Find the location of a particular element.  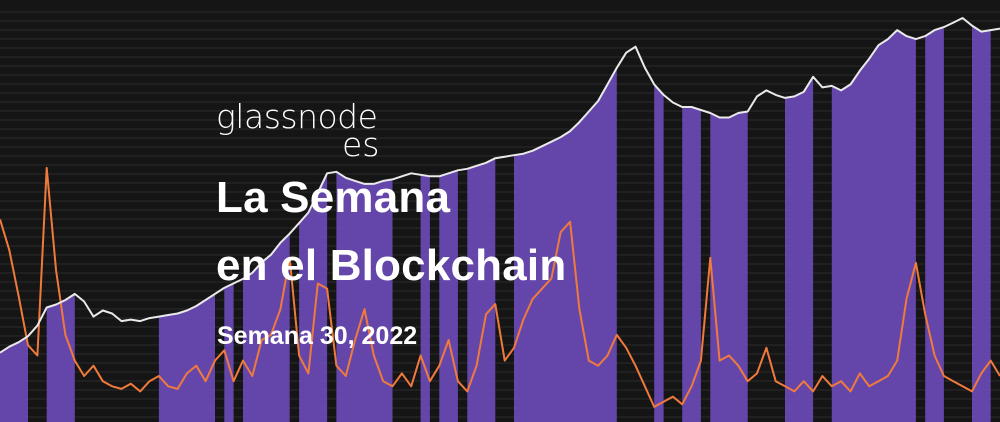

brand-language-suffix: es is located at coordinates (361, 144).